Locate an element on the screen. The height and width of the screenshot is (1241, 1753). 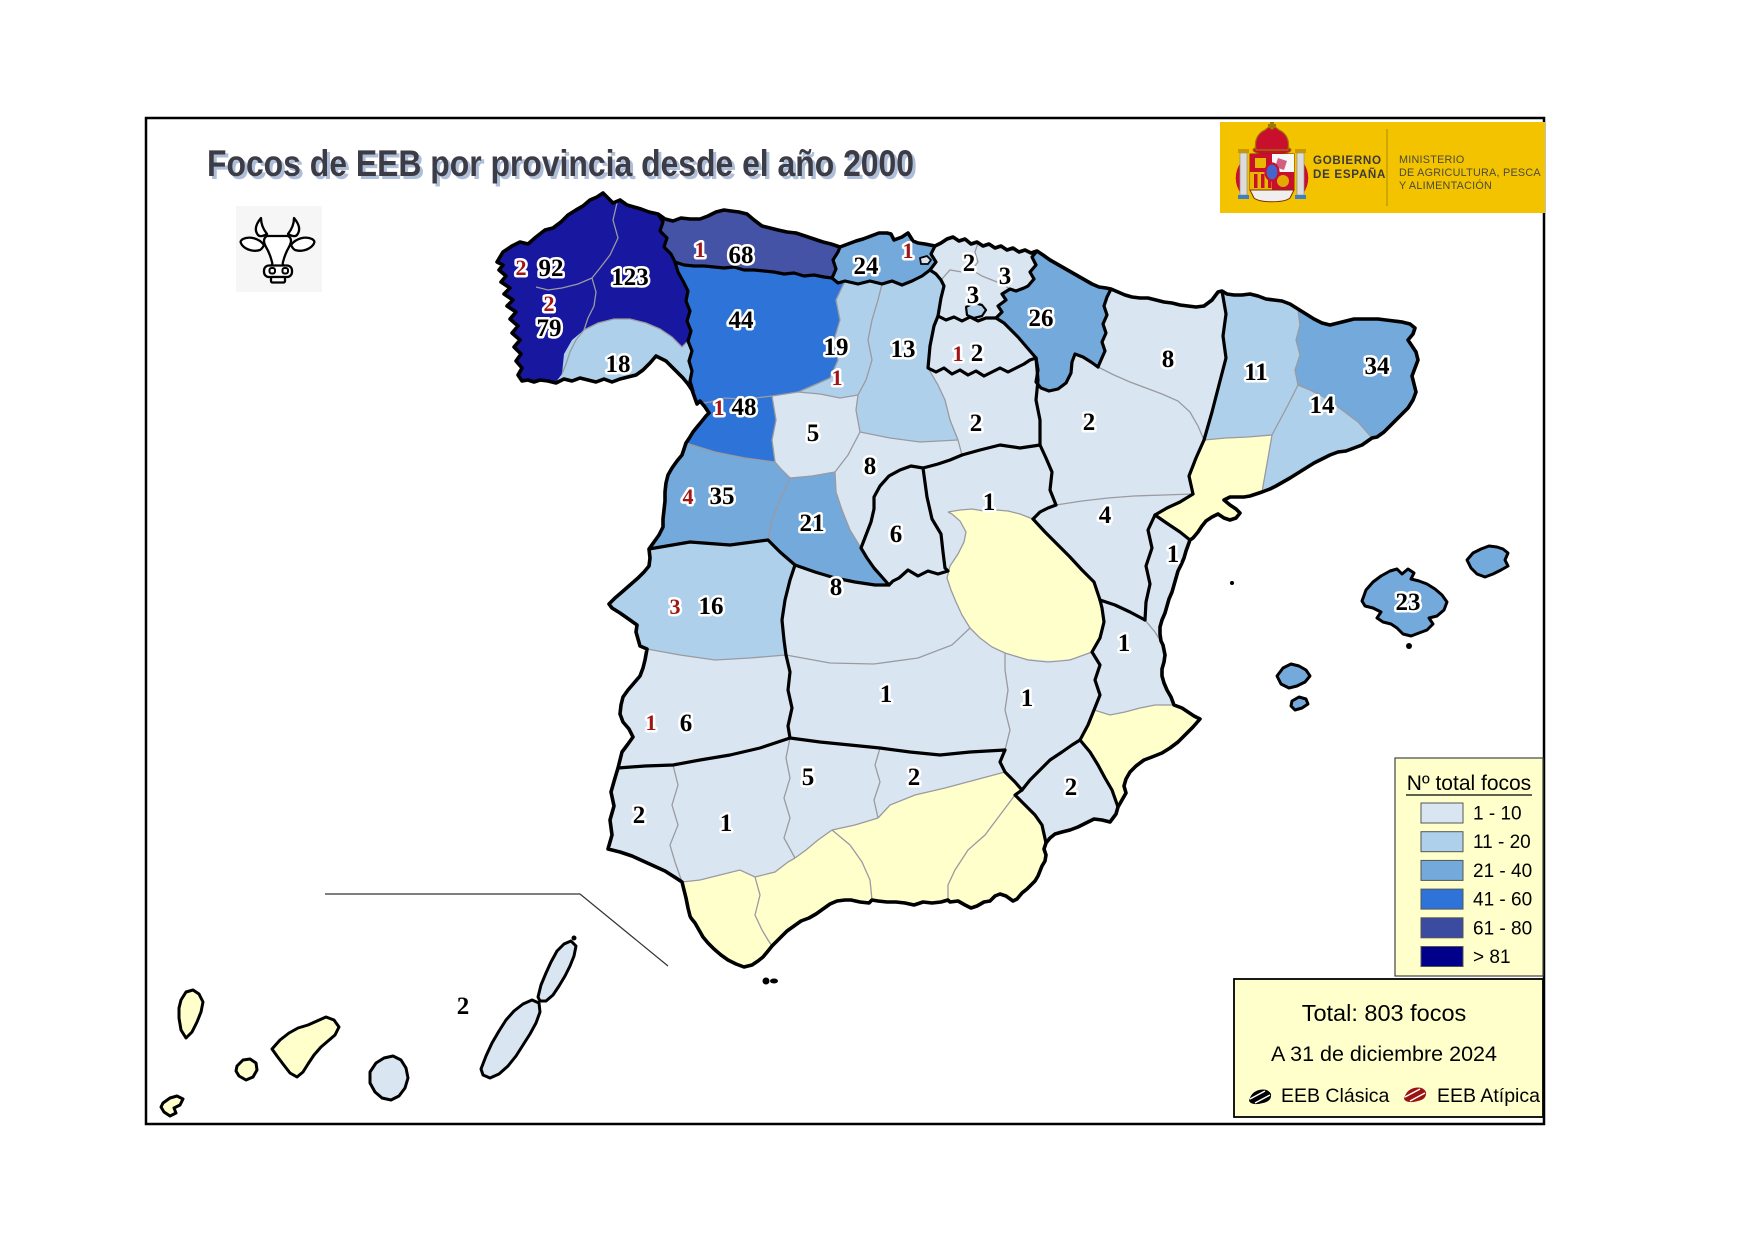
svg-text: 1 - 10 is located at coordinates (1497, 814).